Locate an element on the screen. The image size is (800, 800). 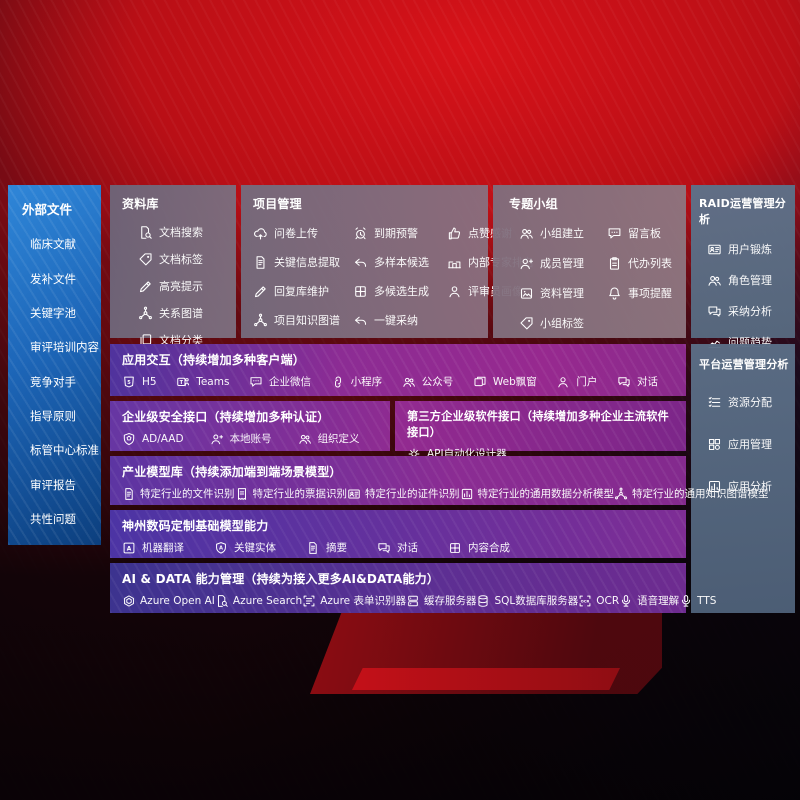
feature-label: OCR is located at coordinates (608, 600).